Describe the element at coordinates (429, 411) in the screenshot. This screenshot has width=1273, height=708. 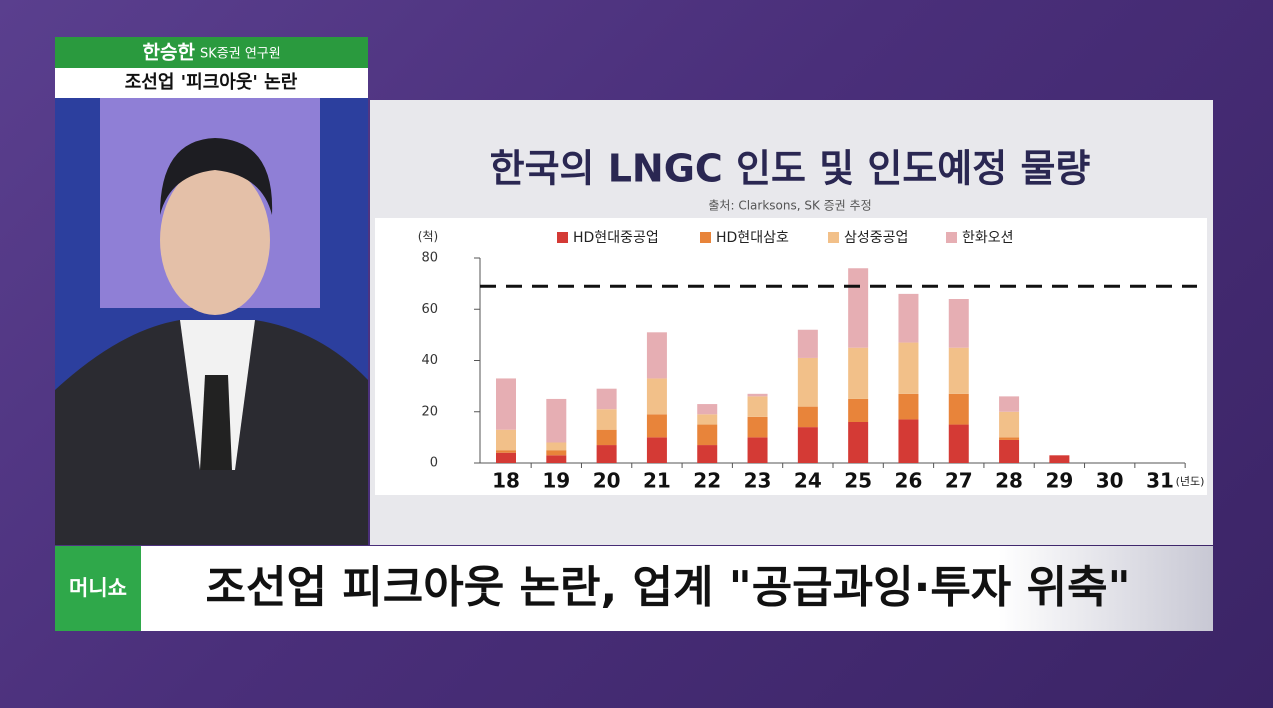
I see `y-tick-label: 20` at that location.